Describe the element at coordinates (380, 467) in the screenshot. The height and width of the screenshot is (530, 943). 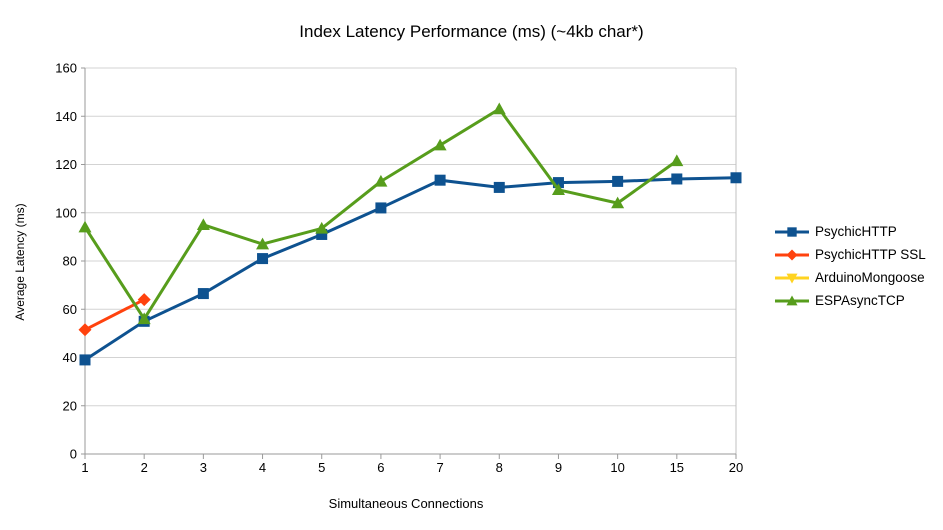
I see `x-tick-label: 6` at that location.